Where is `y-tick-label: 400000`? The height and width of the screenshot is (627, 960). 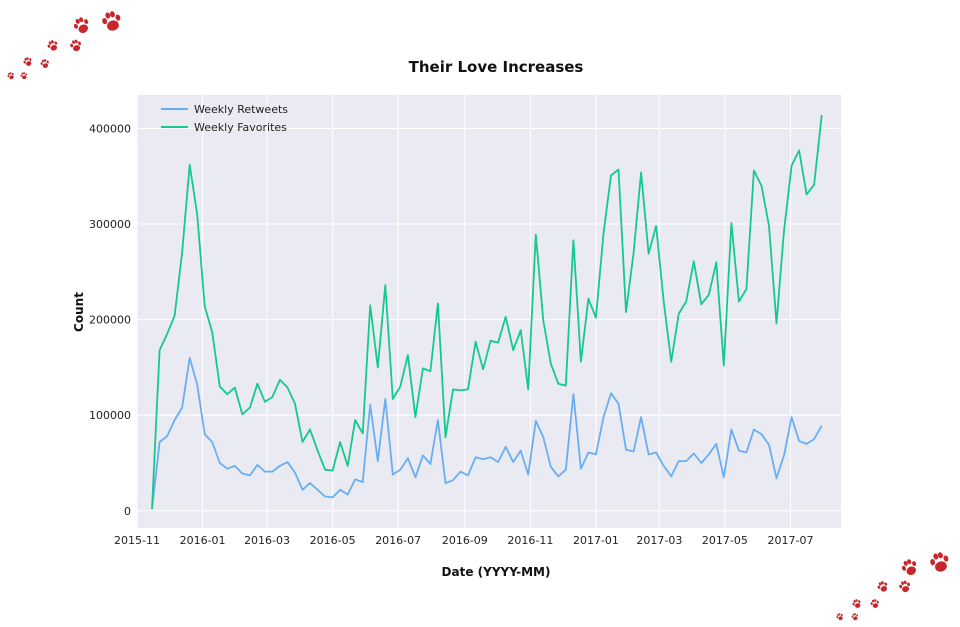 y-tick-label: 400000 is located at coordinates (110, 128).